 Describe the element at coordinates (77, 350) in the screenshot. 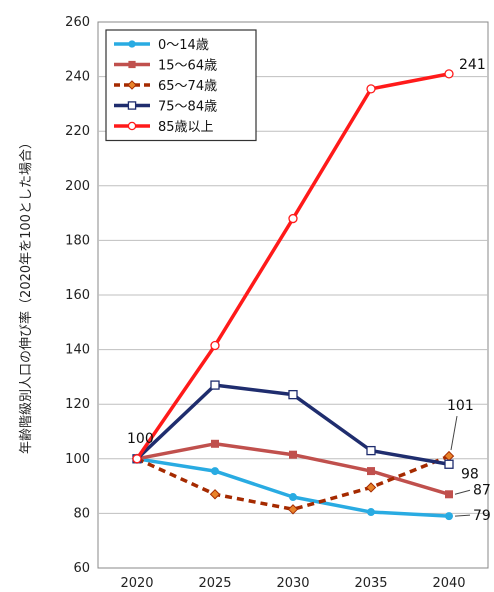

I see `y-tick-label: 140` at that location.